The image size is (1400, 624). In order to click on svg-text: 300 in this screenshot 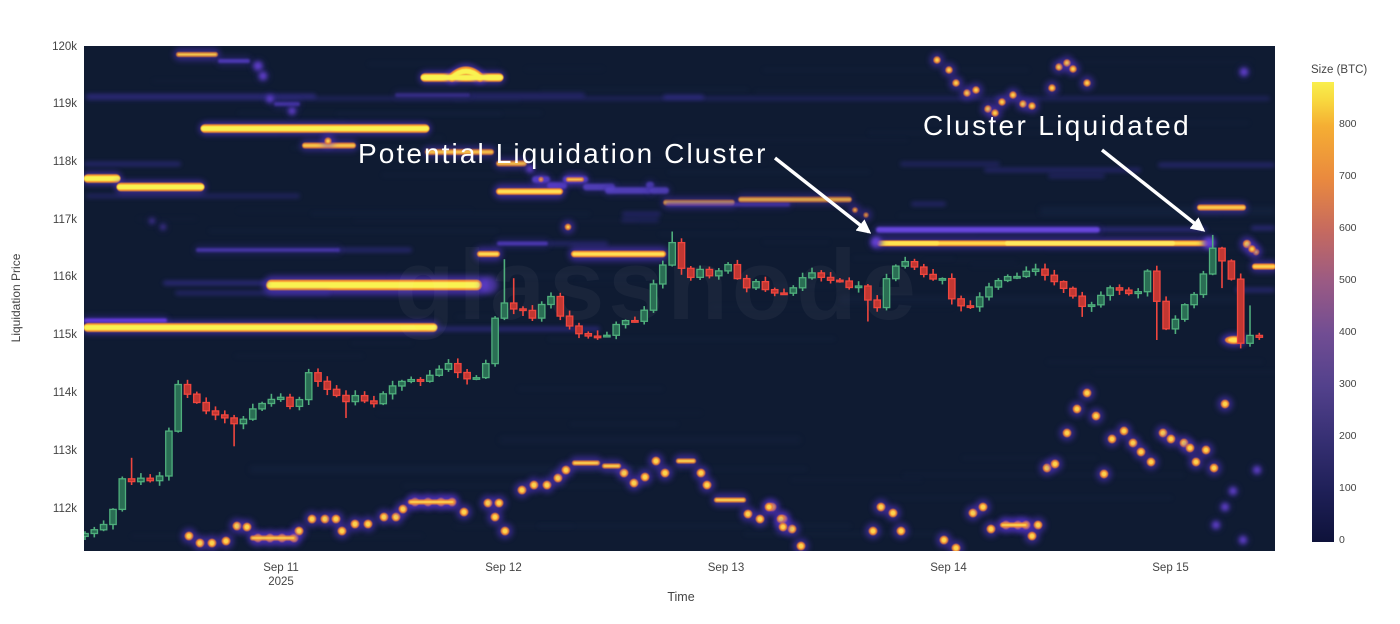, I will do `click(1348, 384)`.